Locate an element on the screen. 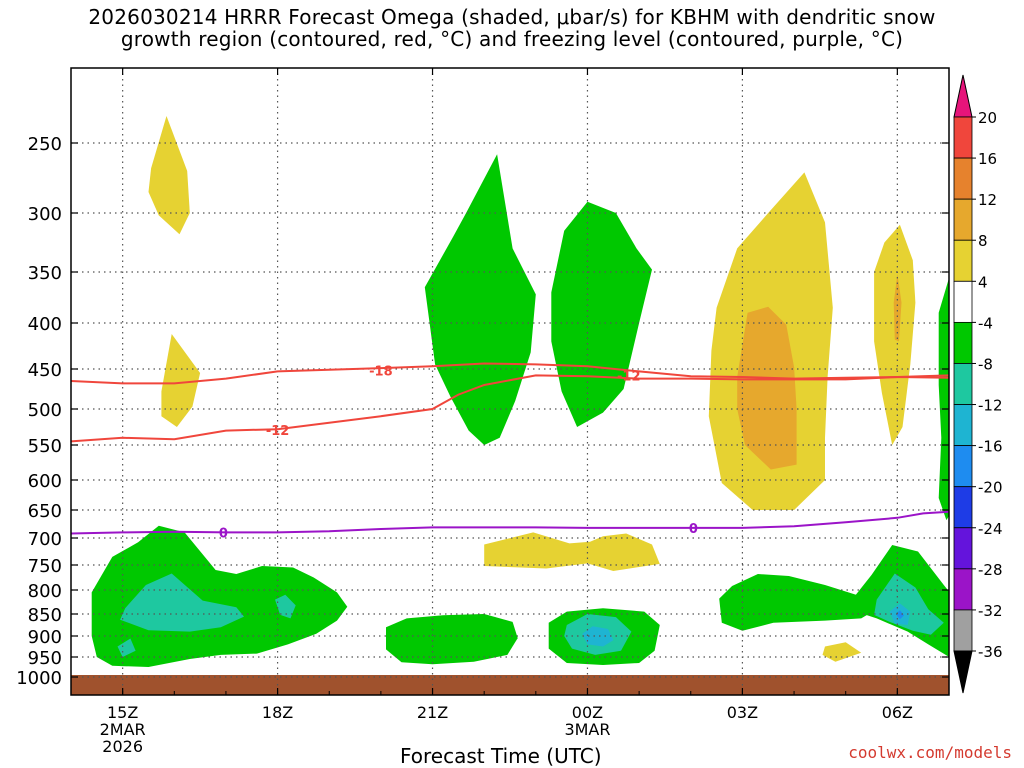  colorbar-label--28: -28 is located at coordinates (990, 570).